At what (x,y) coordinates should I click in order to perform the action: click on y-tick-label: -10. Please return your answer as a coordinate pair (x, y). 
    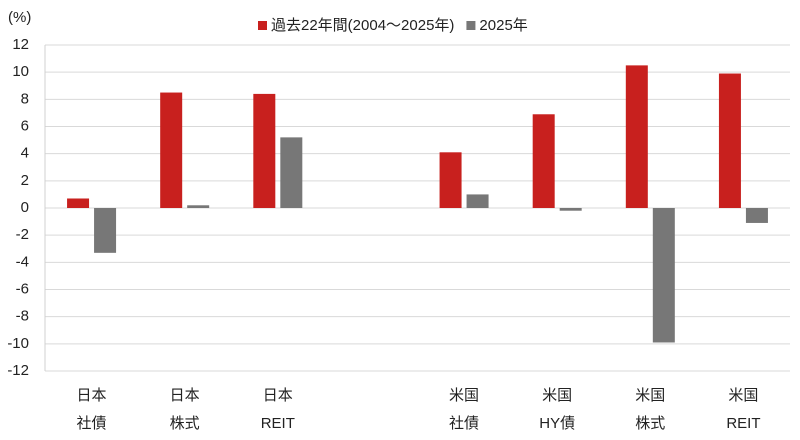
    Looking at the image, I should click on (18, 343).